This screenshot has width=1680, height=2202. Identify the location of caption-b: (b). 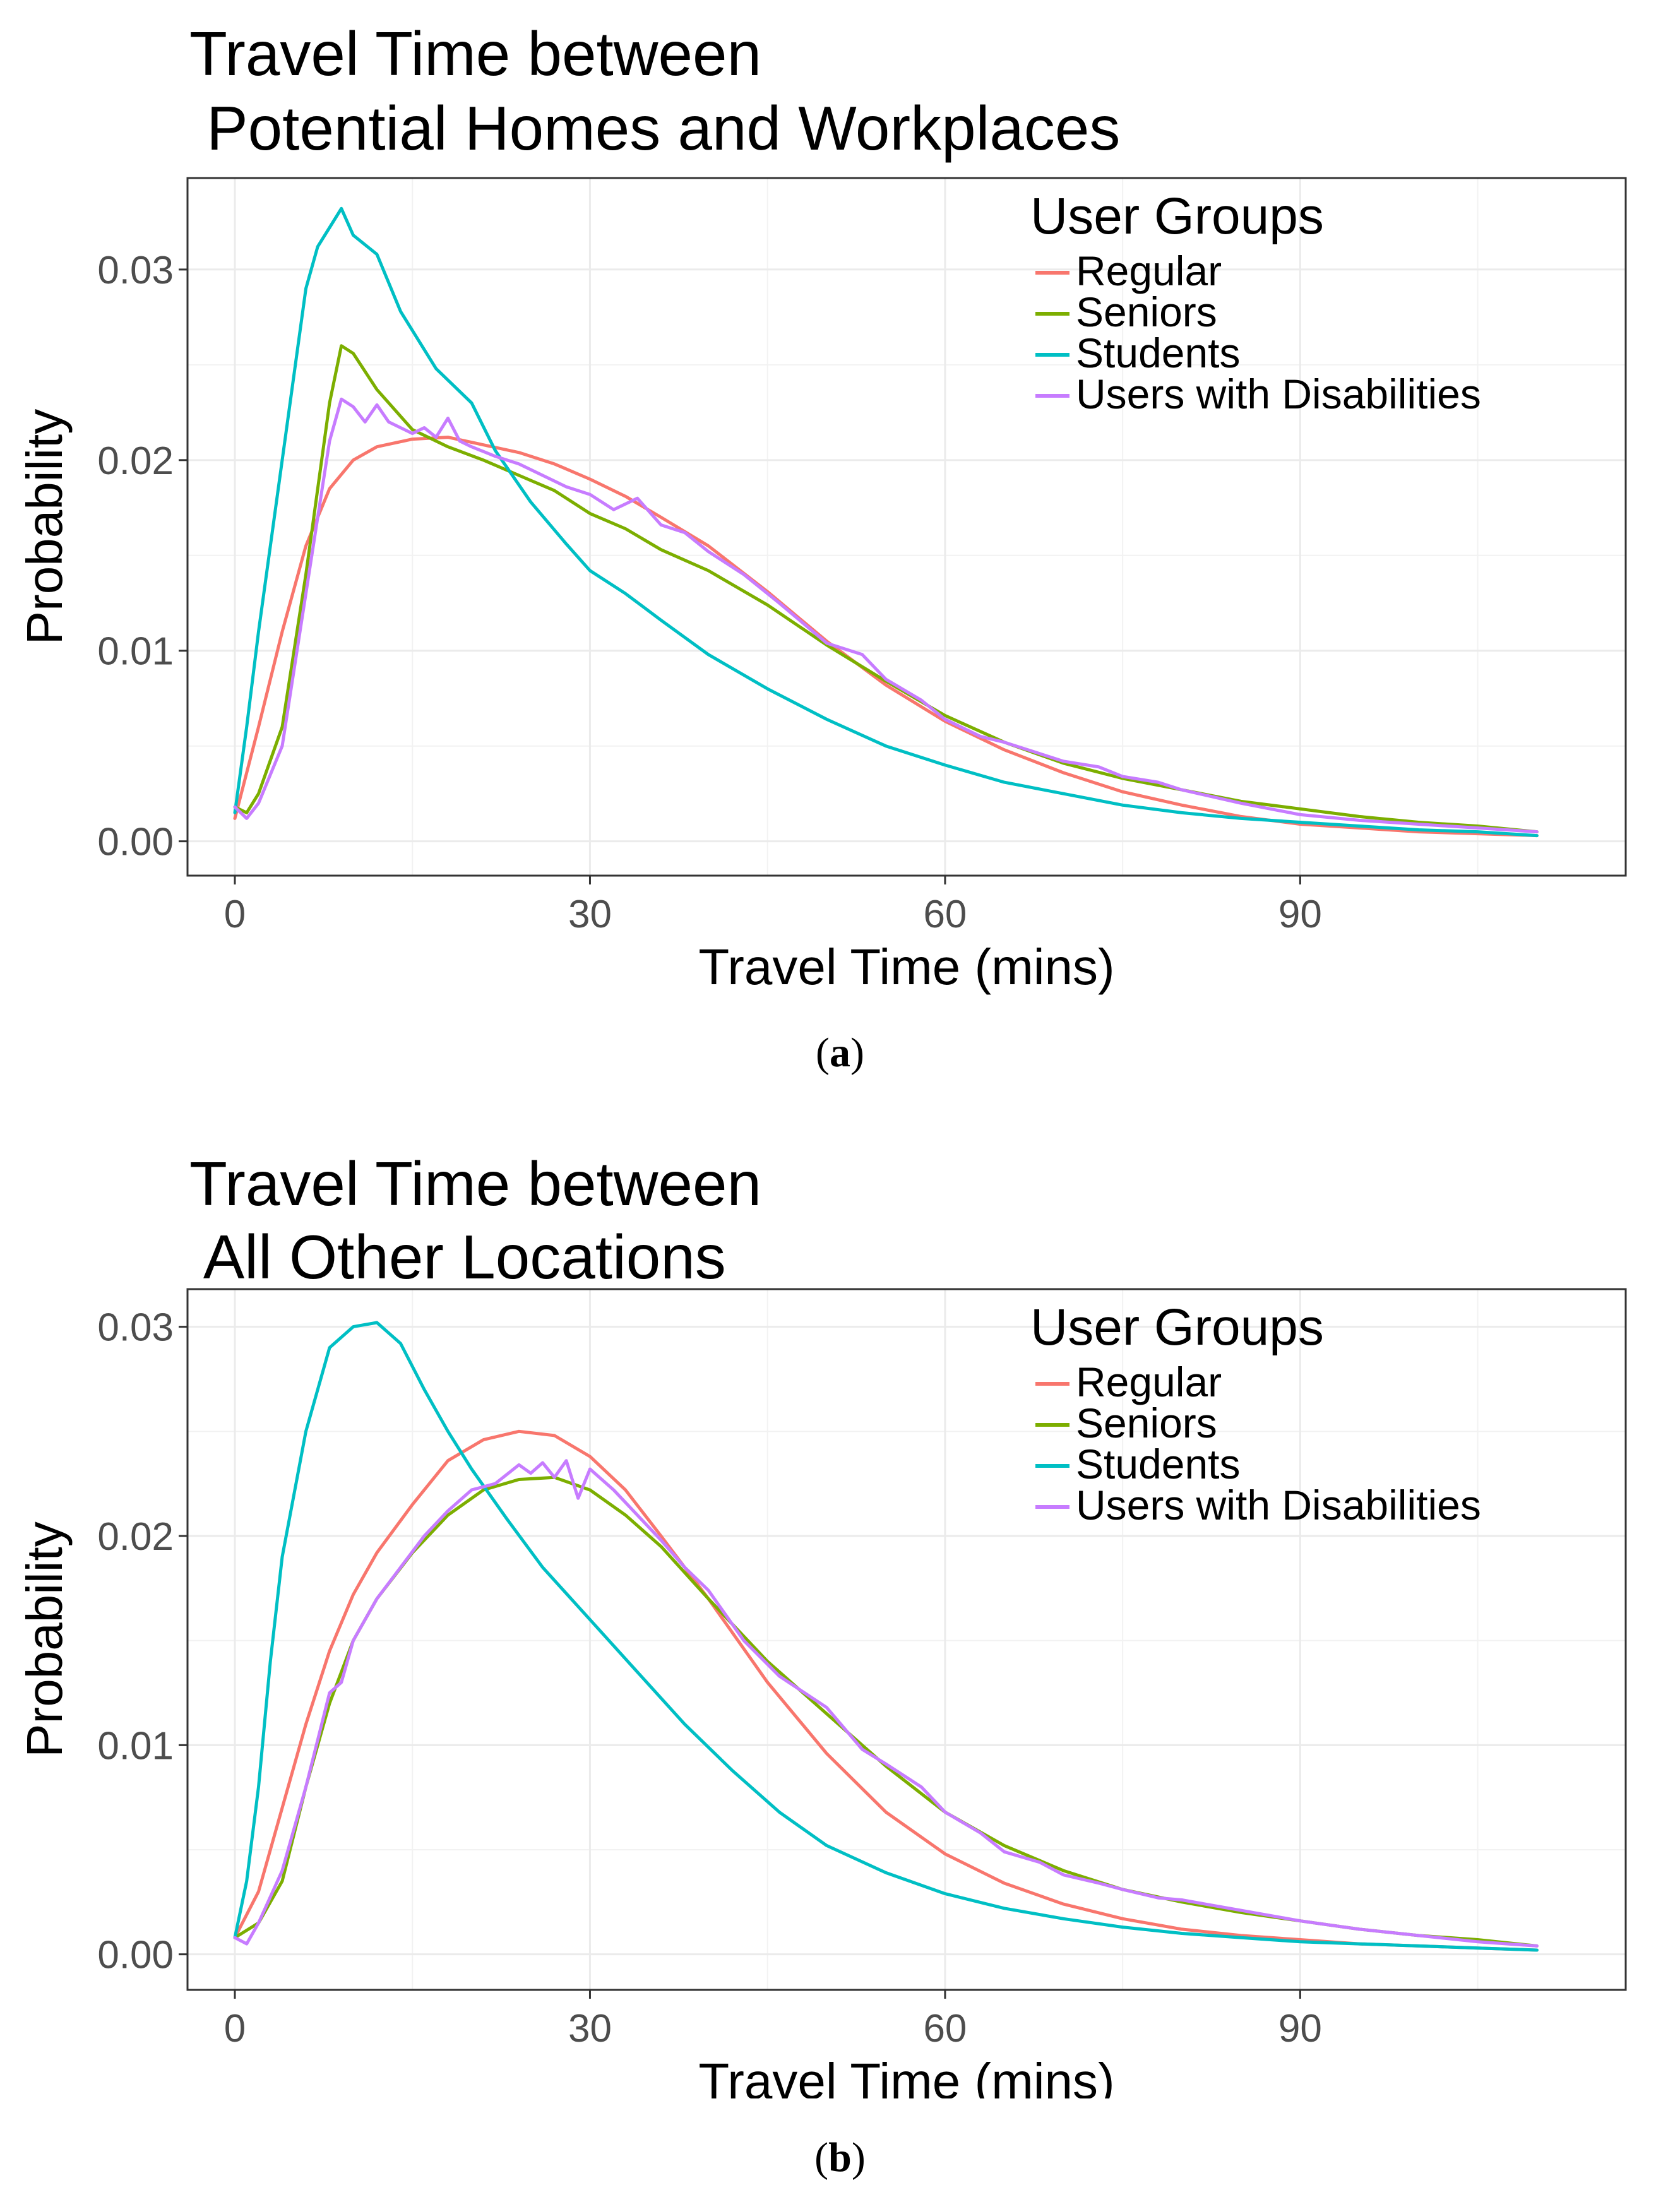
(840, 2158).